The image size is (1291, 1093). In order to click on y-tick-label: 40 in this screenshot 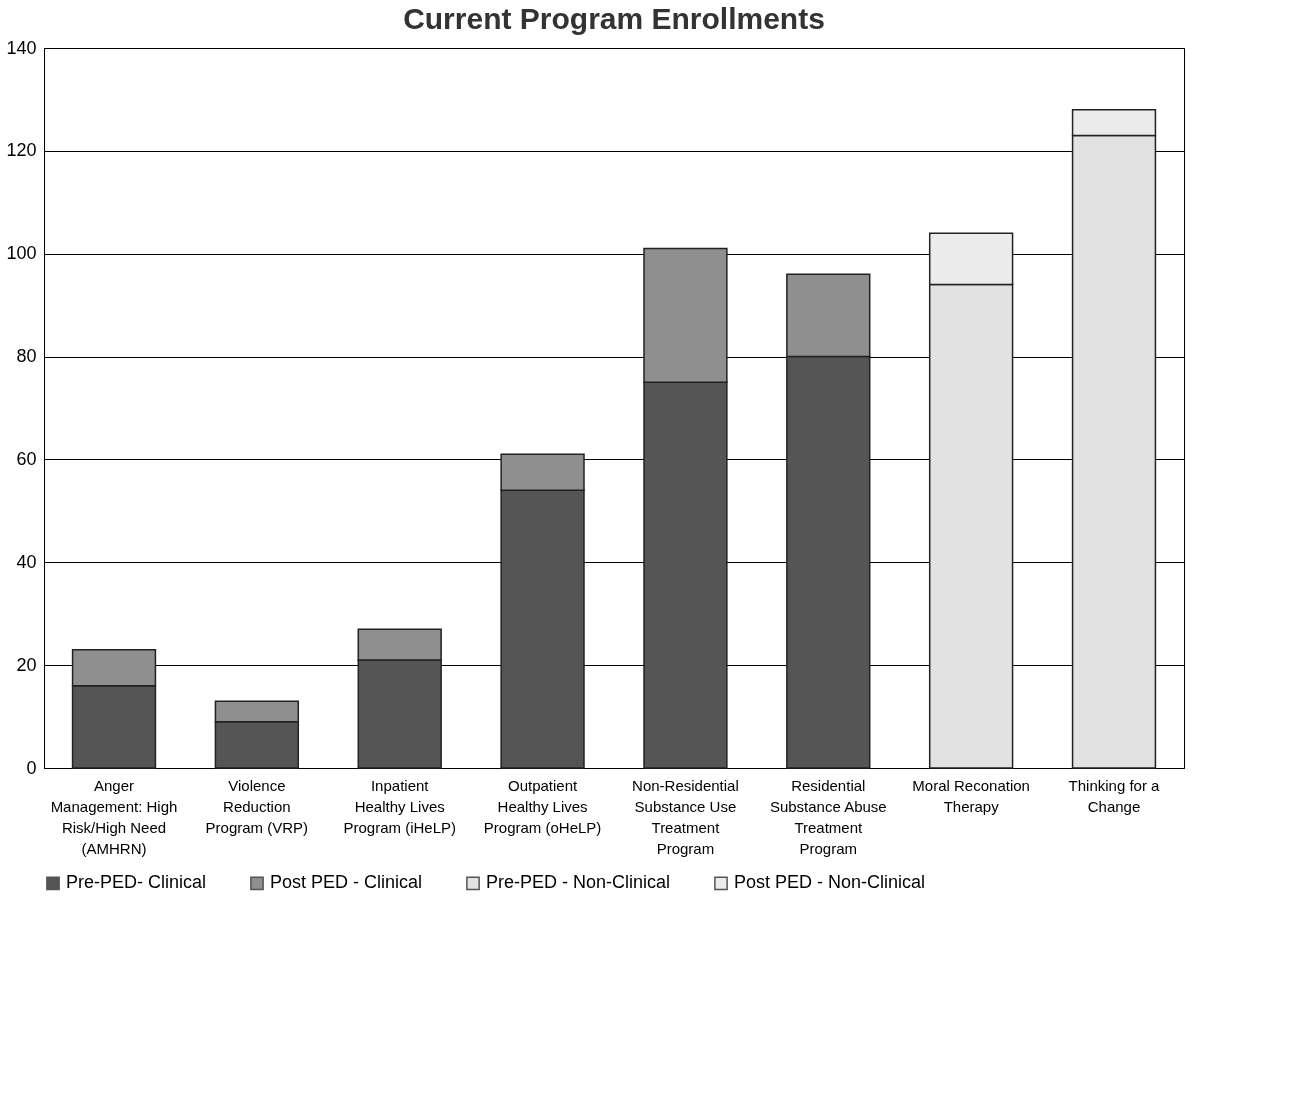, I will do `click(26, 561)`.